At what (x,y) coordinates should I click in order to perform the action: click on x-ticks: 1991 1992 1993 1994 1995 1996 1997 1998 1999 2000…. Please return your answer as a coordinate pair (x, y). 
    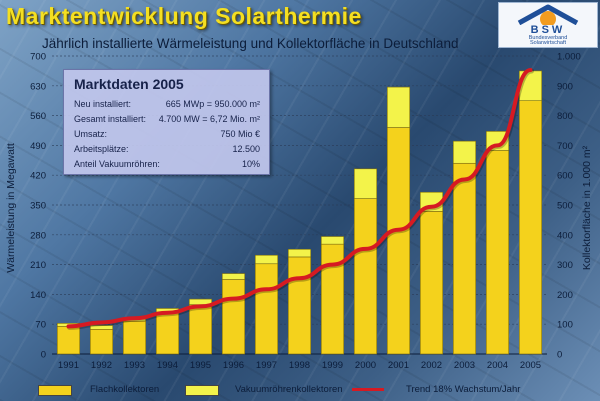
    Looking at the image, I should click on (299, 365).